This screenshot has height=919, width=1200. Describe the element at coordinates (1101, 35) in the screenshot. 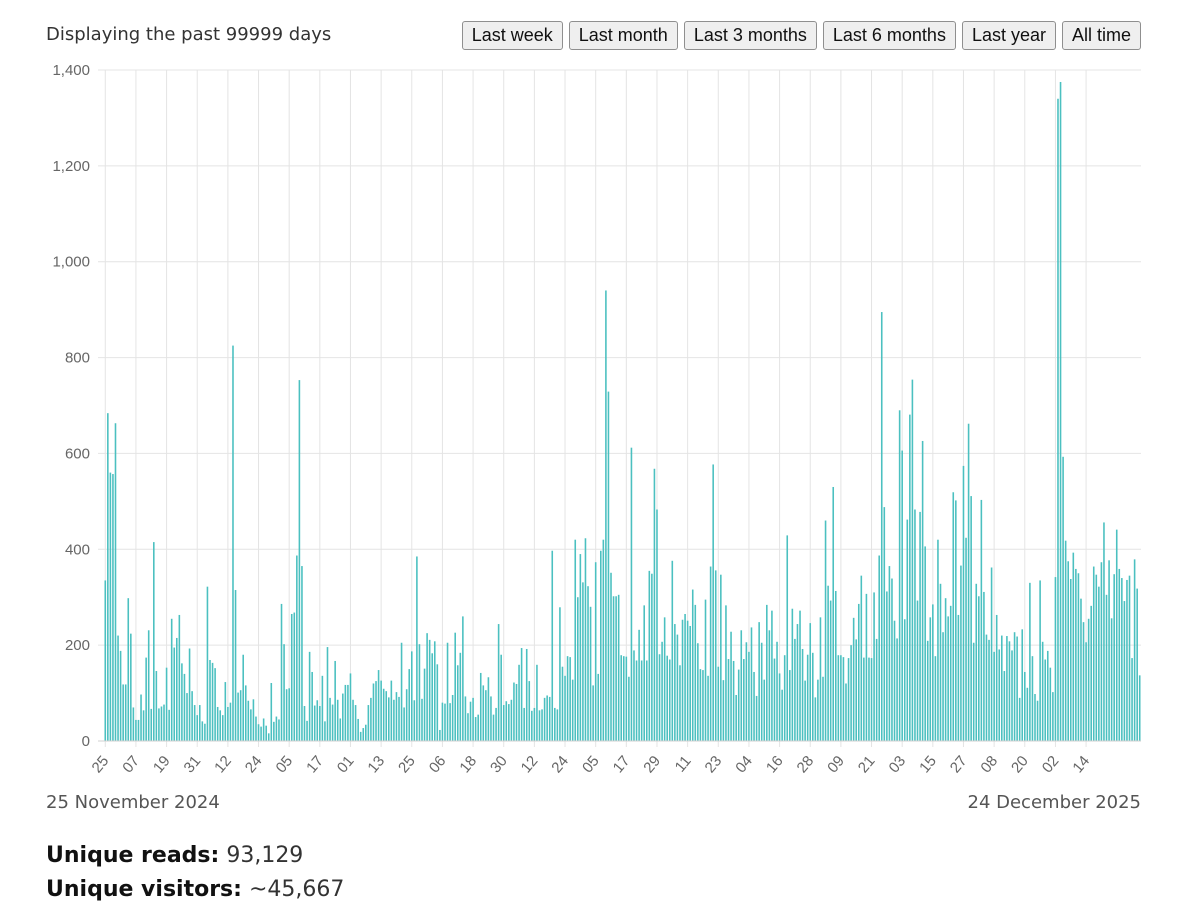

I see `all-time-button: All time` at that location.